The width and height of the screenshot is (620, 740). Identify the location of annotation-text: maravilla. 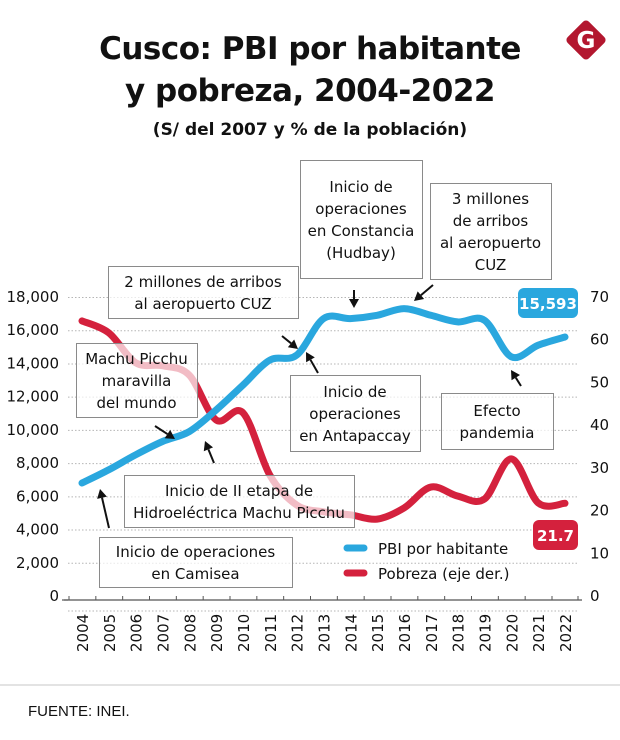
(137, 381).